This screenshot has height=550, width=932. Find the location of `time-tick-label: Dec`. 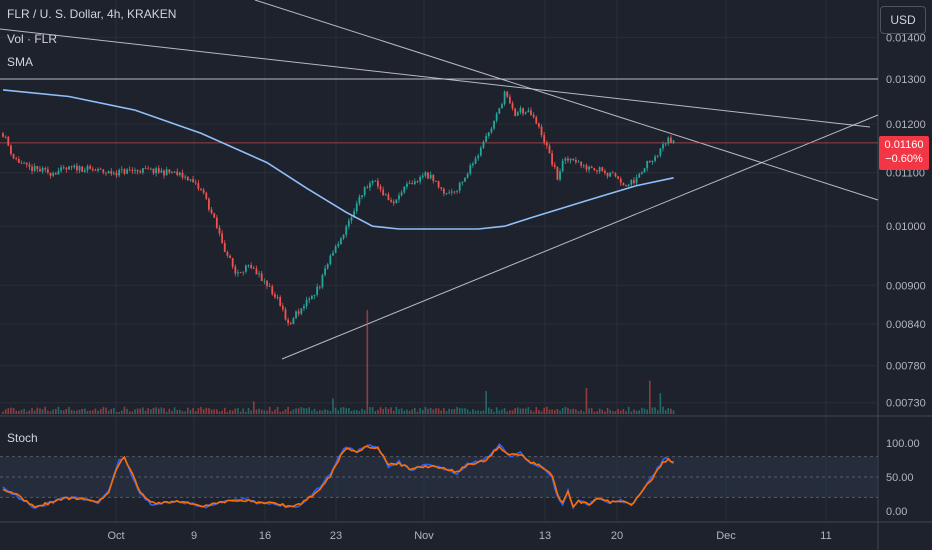

time-tick-label: Dec is located at coordinates (726, 536).